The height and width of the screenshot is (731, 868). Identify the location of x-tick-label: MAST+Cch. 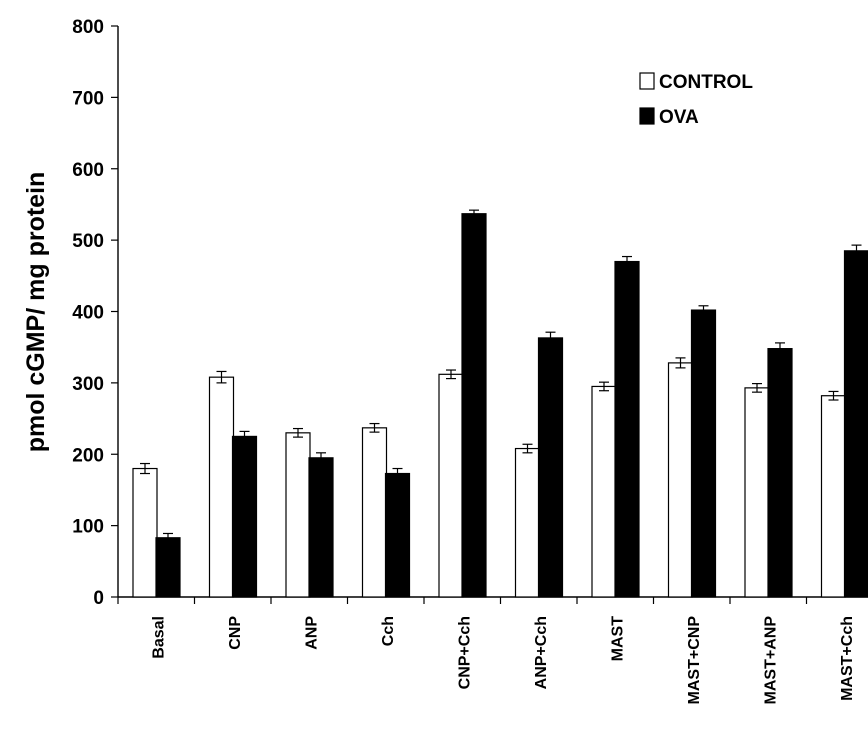
(847, 658).